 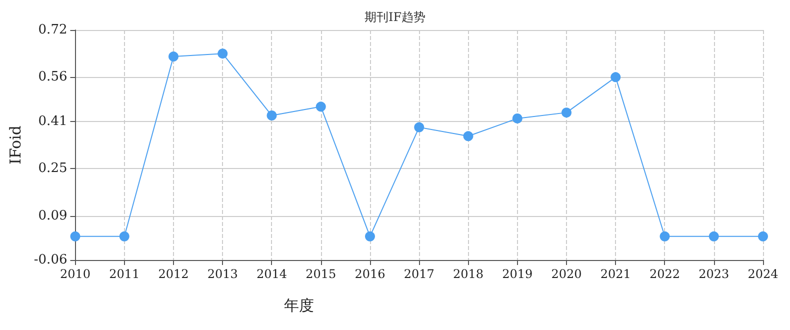 I want to click on x-tick-label: 2012, so click(x=173, y=274).